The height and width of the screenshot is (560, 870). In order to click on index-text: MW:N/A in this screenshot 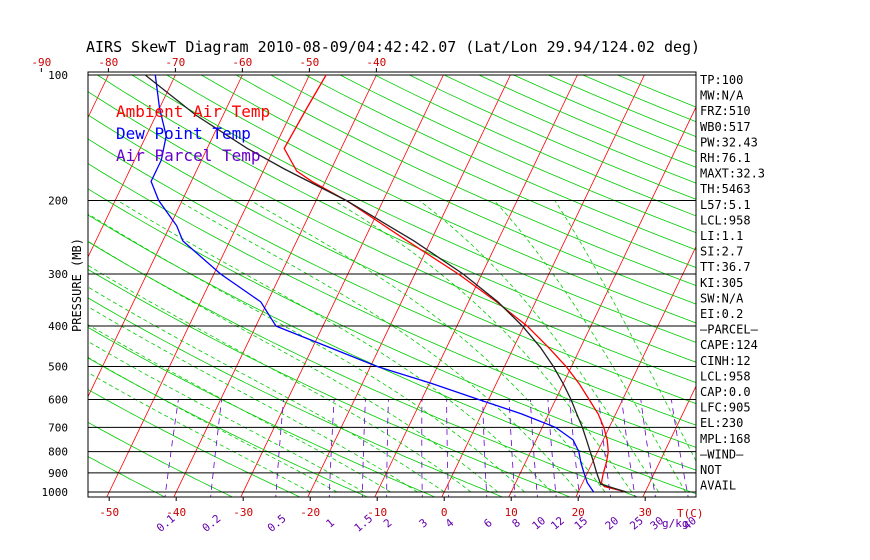, I will do `click(722, 96)`.